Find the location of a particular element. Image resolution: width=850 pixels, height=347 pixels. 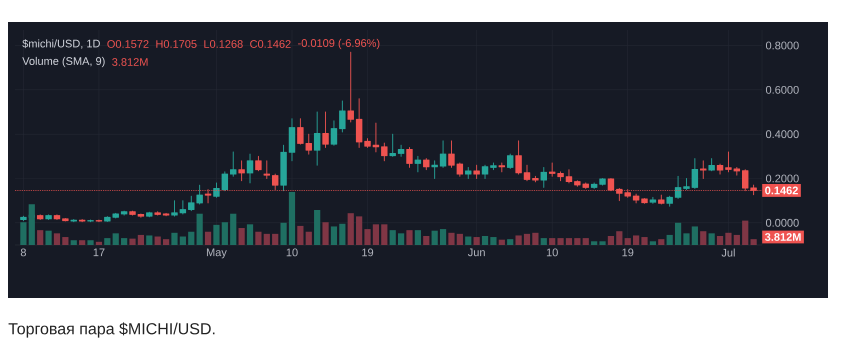

chart-title: Volume (SMA, 9) is located at coordinates (63, 62).